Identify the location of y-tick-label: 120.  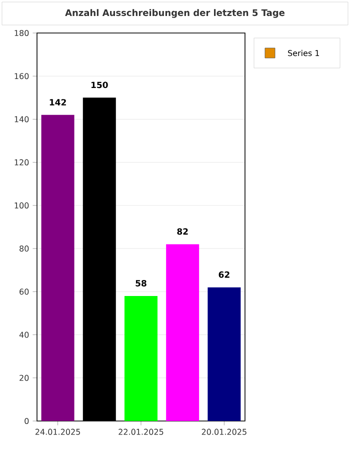
(21, 162).